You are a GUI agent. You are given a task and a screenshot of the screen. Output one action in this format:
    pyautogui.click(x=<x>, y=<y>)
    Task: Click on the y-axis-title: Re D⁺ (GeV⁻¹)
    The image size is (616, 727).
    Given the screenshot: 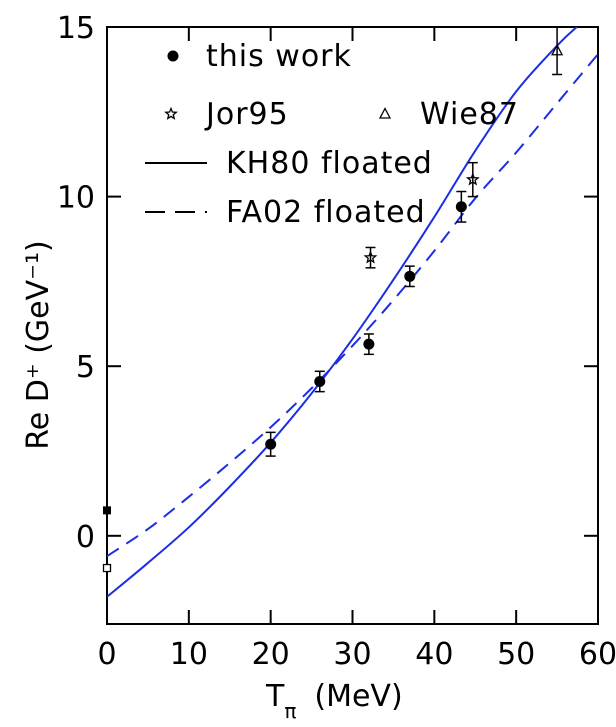 What is the action you would take?
    pyautogui.click(x=38, y=344)
    